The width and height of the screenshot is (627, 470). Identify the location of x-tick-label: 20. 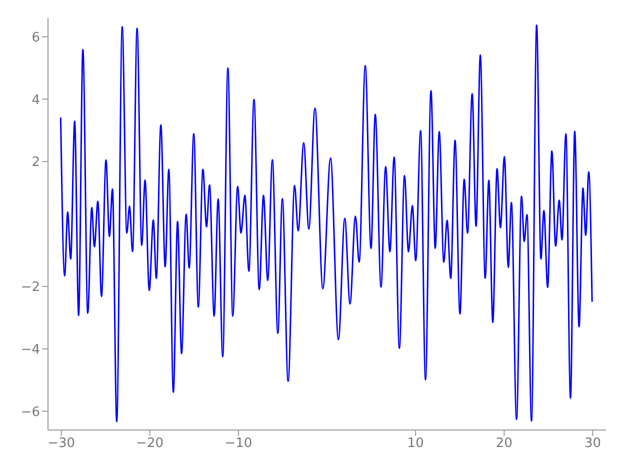
(504, 444).